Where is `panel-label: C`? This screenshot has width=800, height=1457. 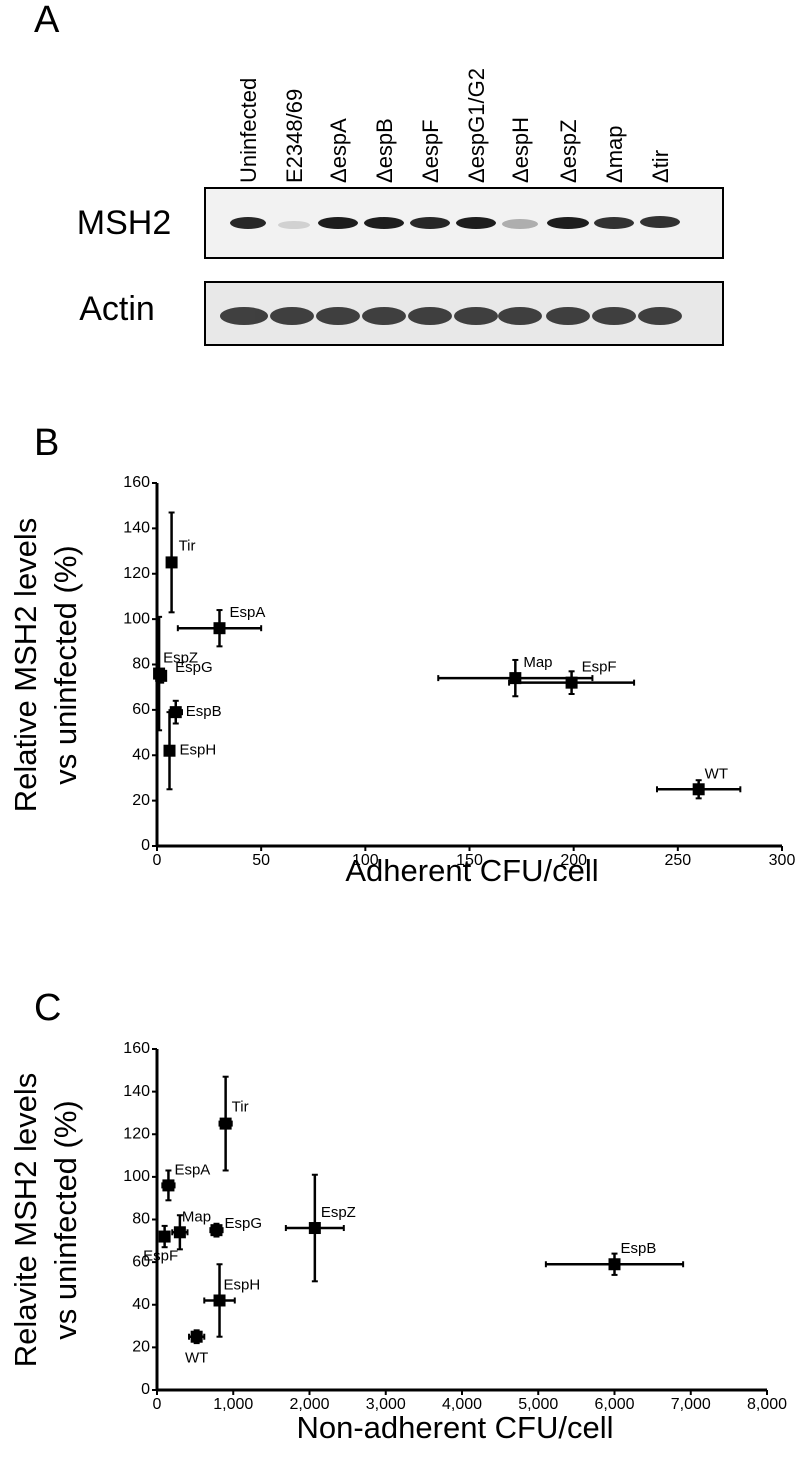
panel-label: C is located at coordinates (47, 1008).